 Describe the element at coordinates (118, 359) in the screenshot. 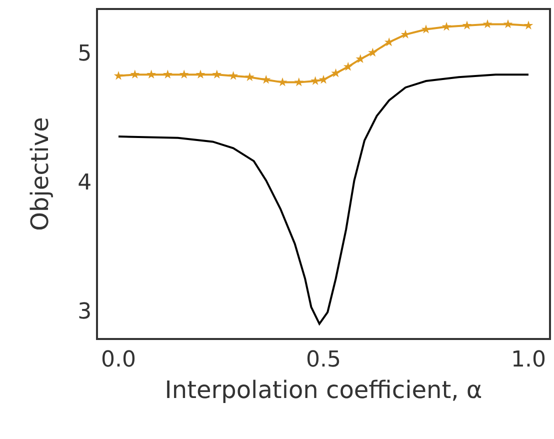

I see `x-tick-label: 0.0` at that location.